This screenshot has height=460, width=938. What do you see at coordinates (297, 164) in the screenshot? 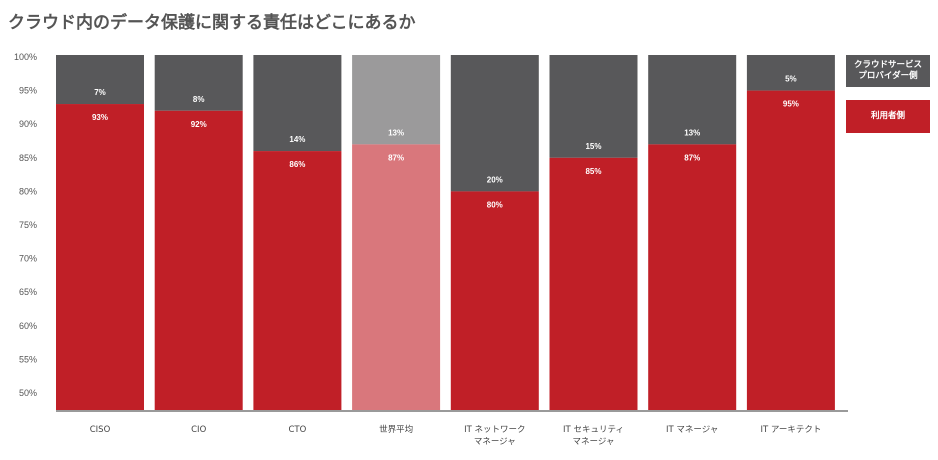
I see `data-label-user: 86%` at bounding box center [297, 164].